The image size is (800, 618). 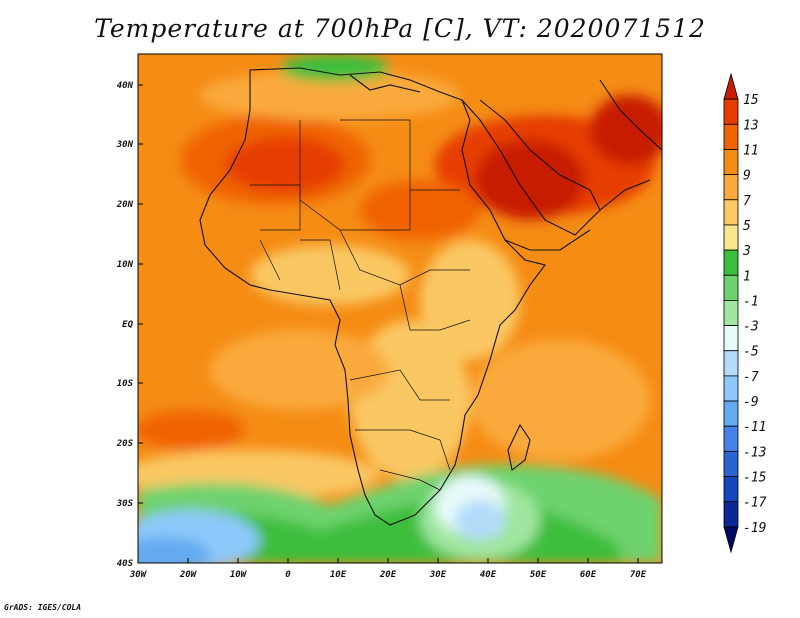 What do you see at coordinates (751, 402) in the screenshot?
I see `colorbar-label: -9` at bounding box center [751, 402].